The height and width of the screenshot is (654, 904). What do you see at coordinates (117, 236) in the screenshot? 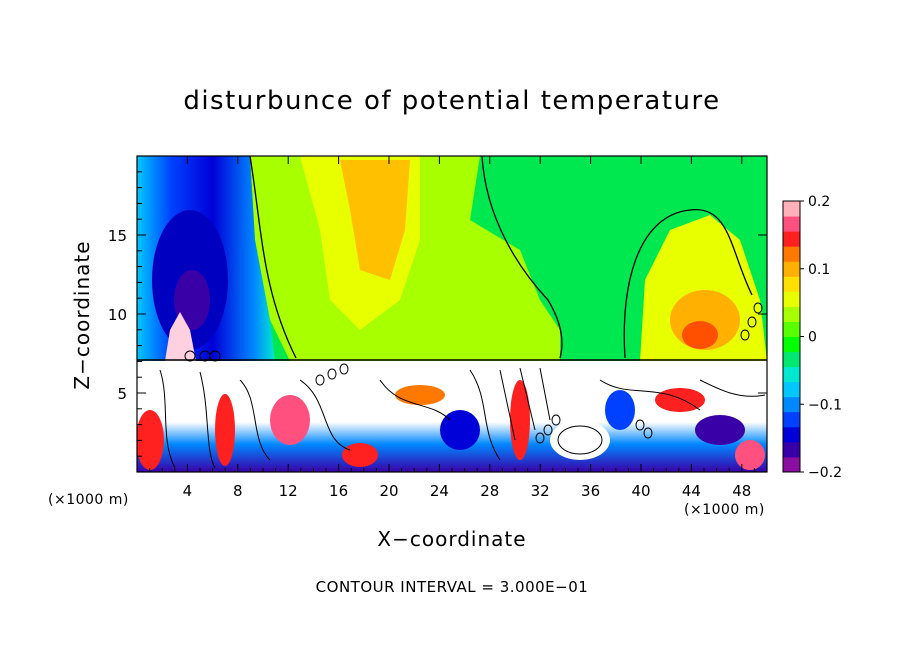
I see `y-tick-label: 15` at bounding box center [117, 236].